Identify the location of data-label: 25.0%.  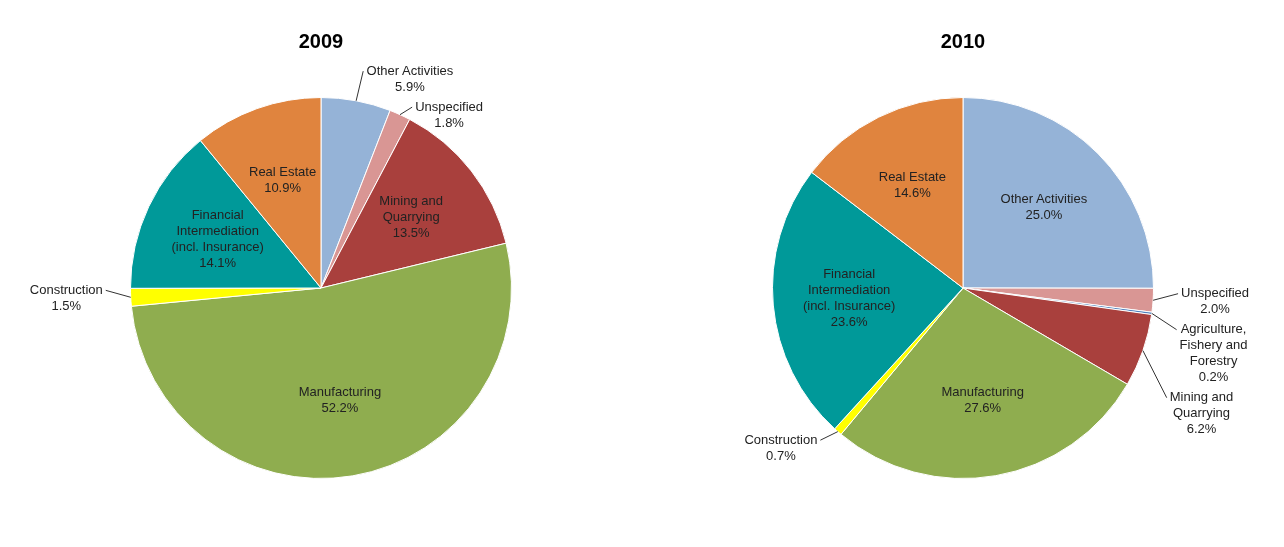
(1044, 214).